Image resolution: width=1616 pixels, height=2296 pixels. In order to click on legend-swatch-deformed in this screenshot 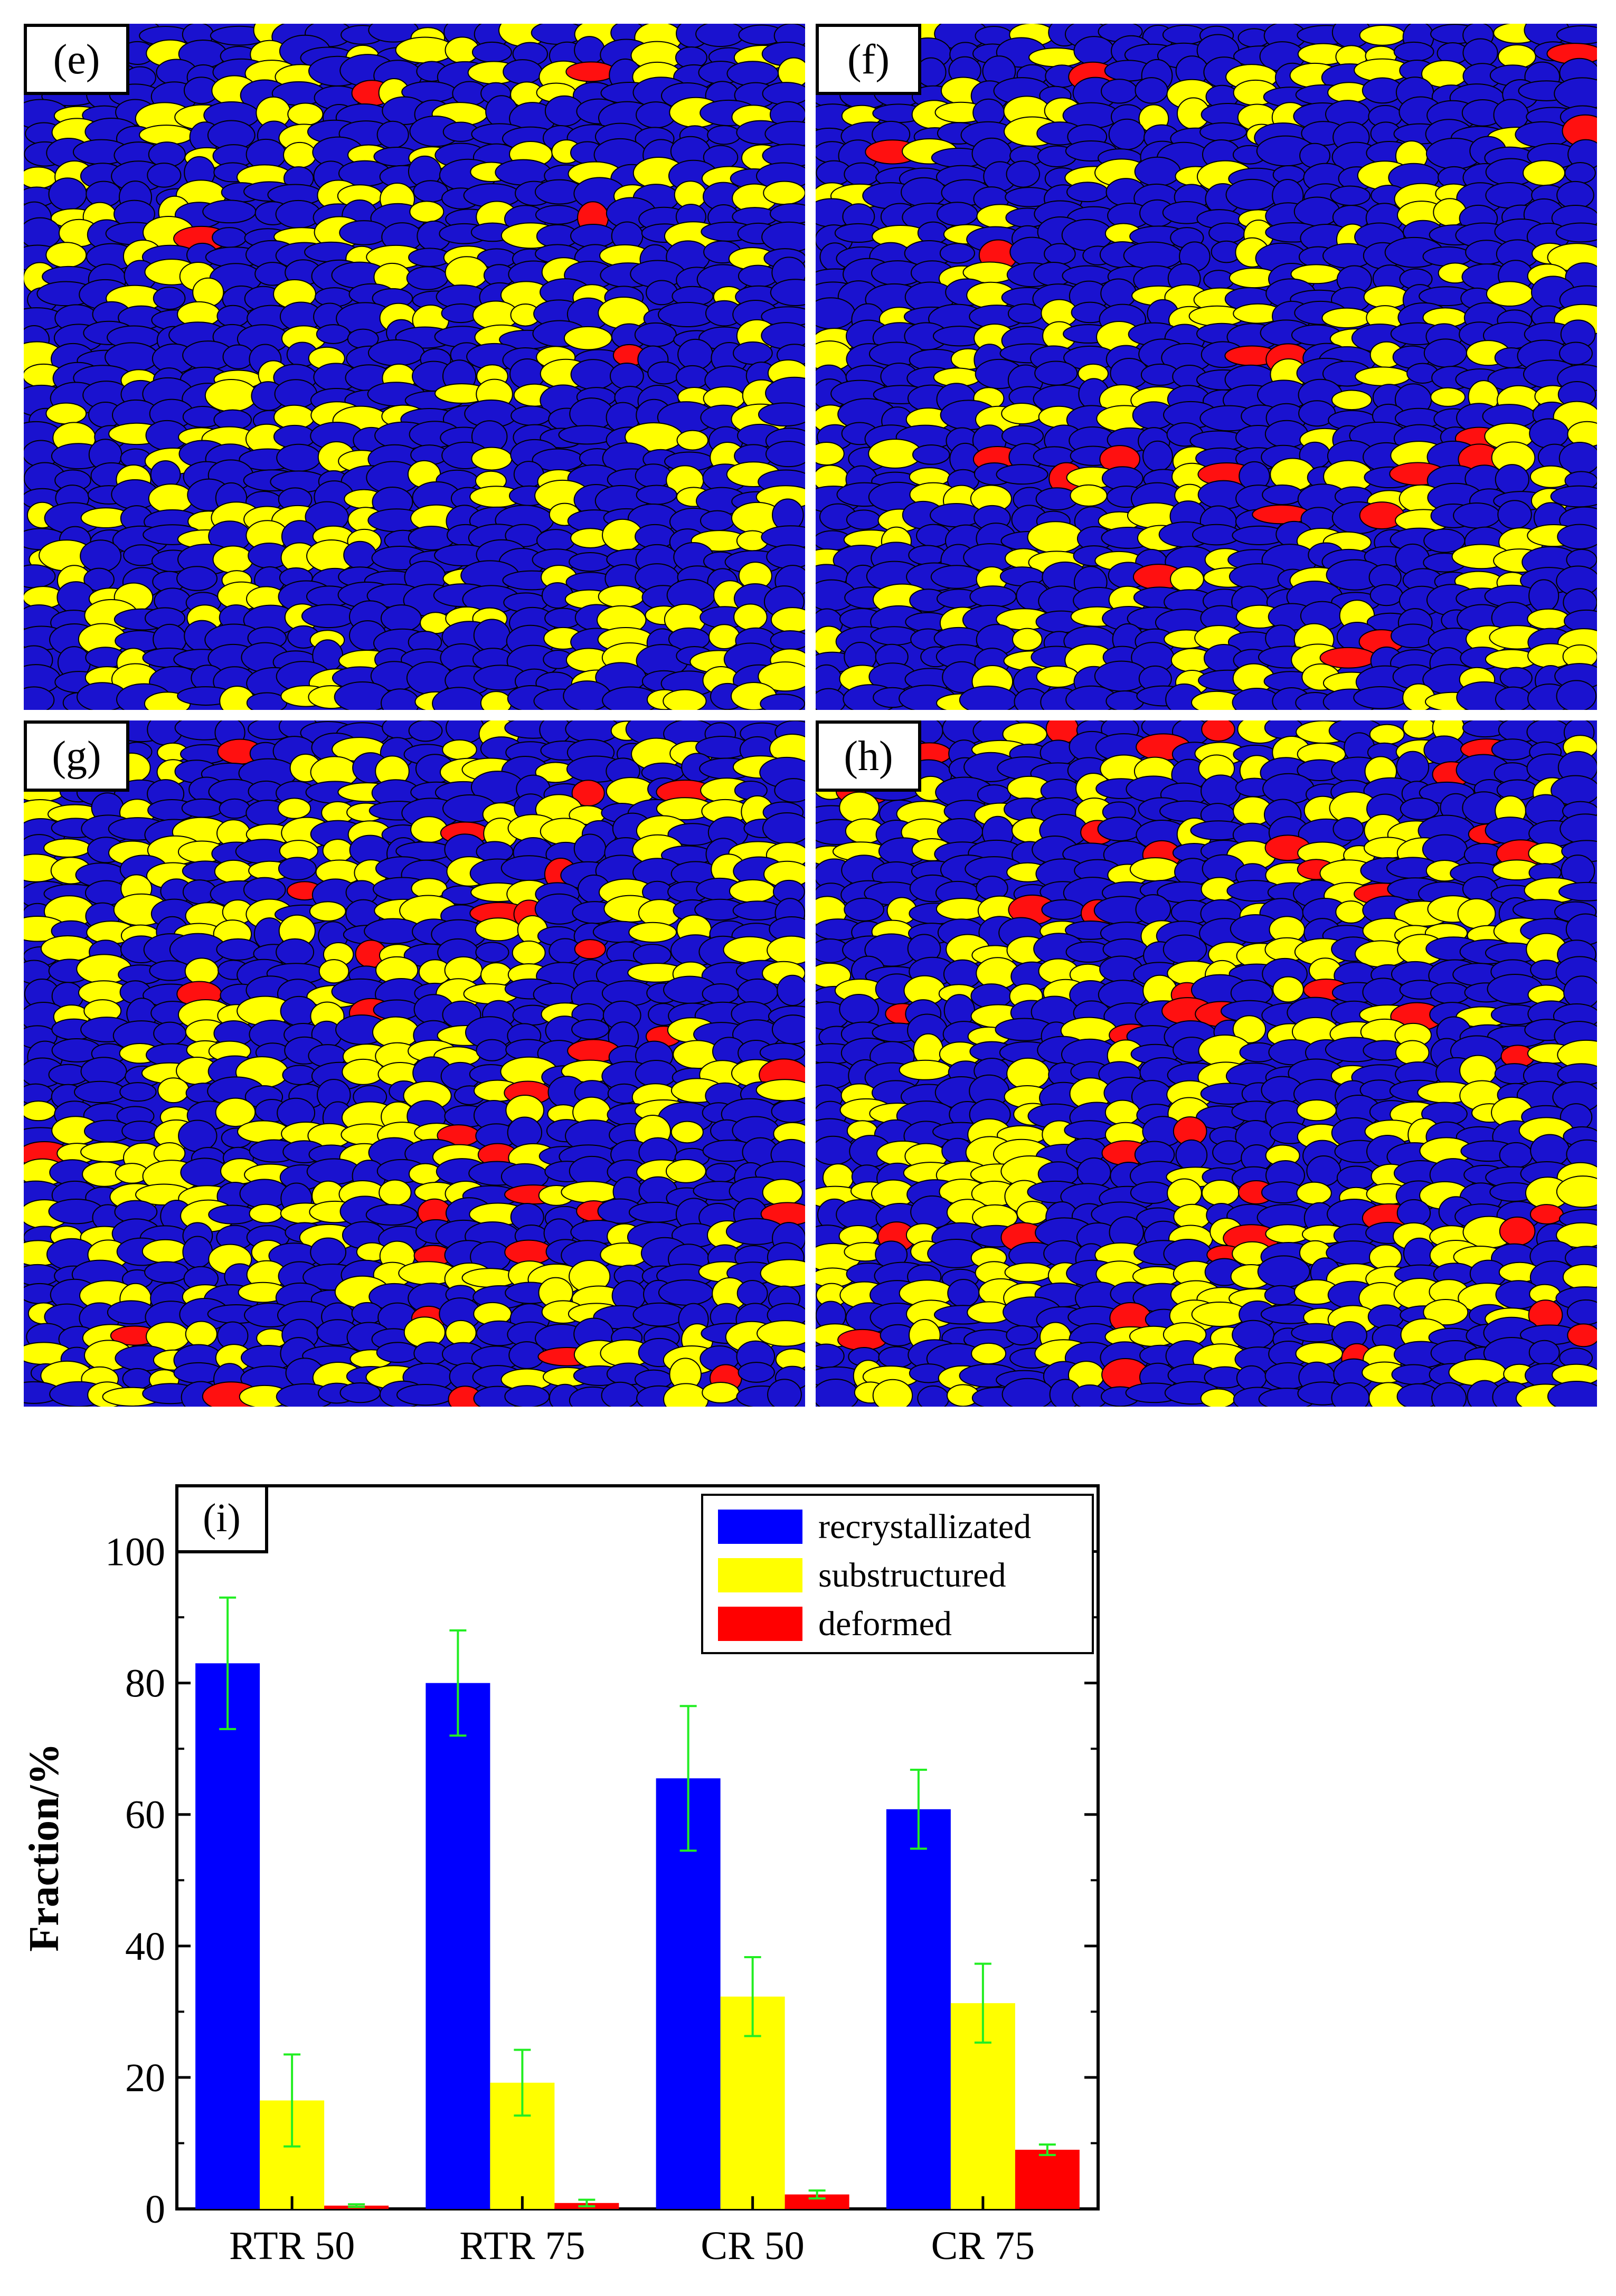, I will do `click(760, 1624)`.